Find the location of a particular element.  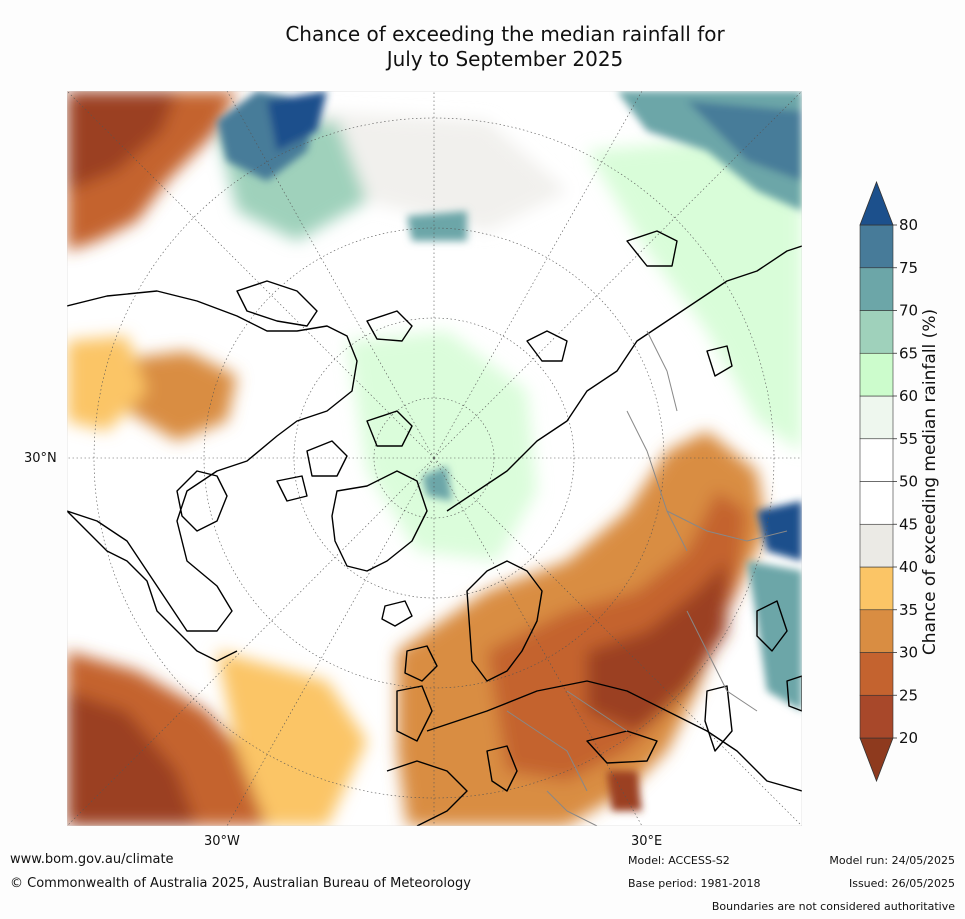

footer-model: Model: ACCESS-S2 is located at coordinates (679, 860).